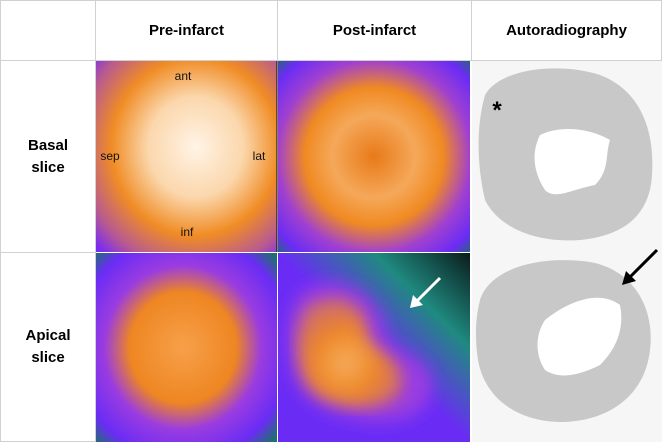 This screenshot has width=662, height=442. Describe the element at coordinates (259, 156) in the screenshot. I see `annotation: lat` at that location.